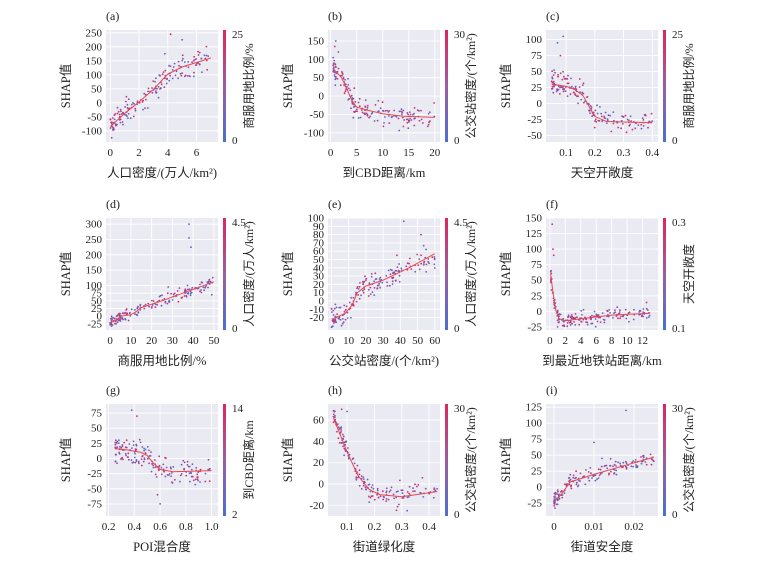  Describe the element at coordinates (349, 341) in the screenshot. I see `x-tick-label: 10` at that location.